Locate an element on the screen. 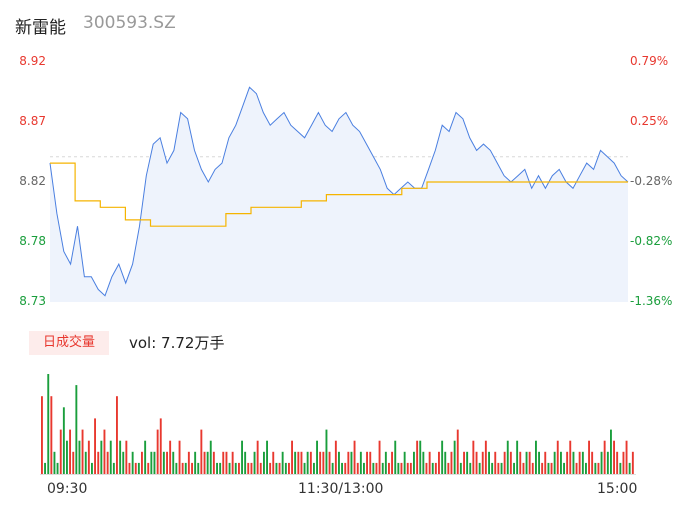 This screenshot has width=686, height=524. y-tick-right-4: -1.36% is located at coordinates (651, 301).